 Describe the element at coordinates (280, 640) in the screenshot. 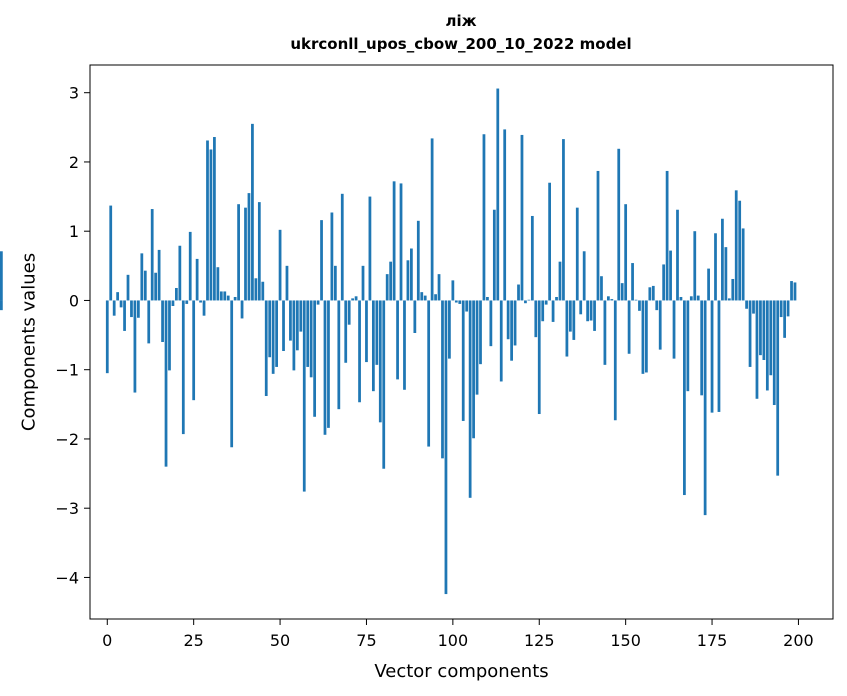

I see `x-tick-label: 50` at that location.